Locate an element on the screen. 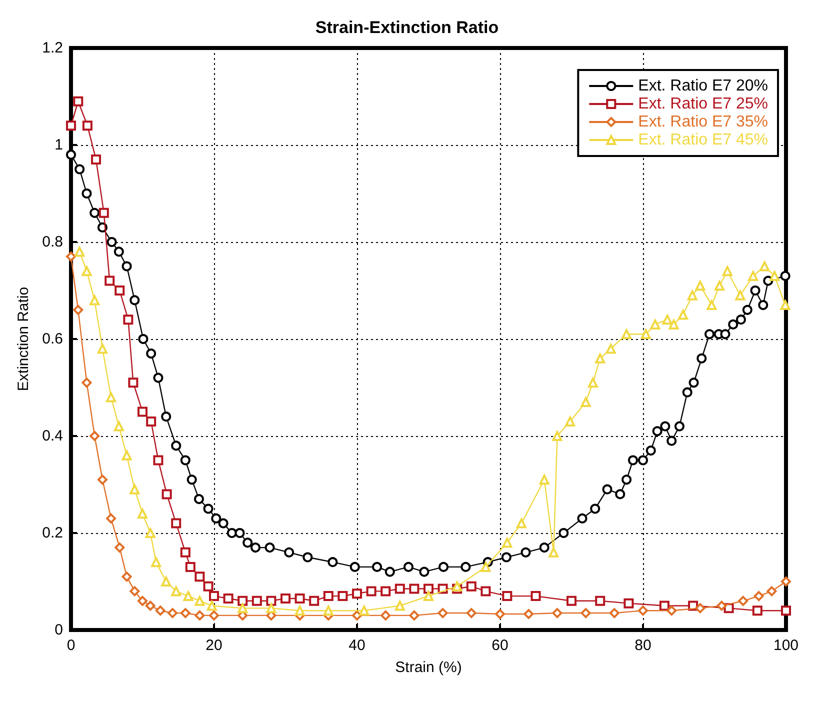 The height and width of the screenshot is (718, 814). y-tick-label: 1.2 is located at coordinates (52, 48).